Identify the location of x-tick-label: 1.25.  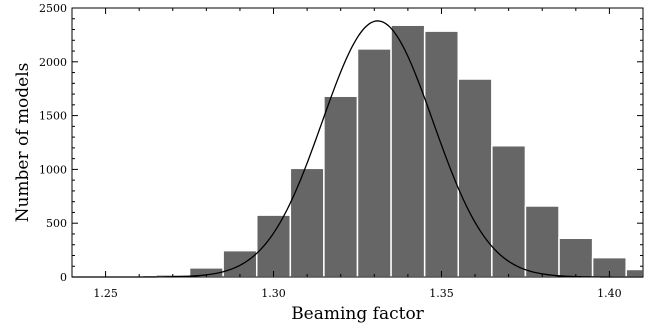
(105, 293).